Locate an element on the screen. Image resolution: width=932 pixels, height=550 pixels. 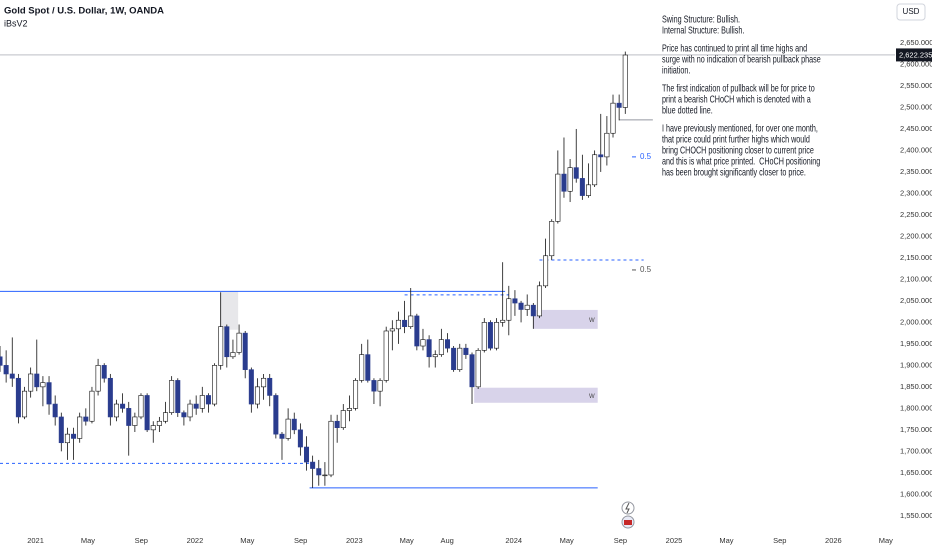
y-tick-label: 2,600.000 is located at coordinates (916, 63).